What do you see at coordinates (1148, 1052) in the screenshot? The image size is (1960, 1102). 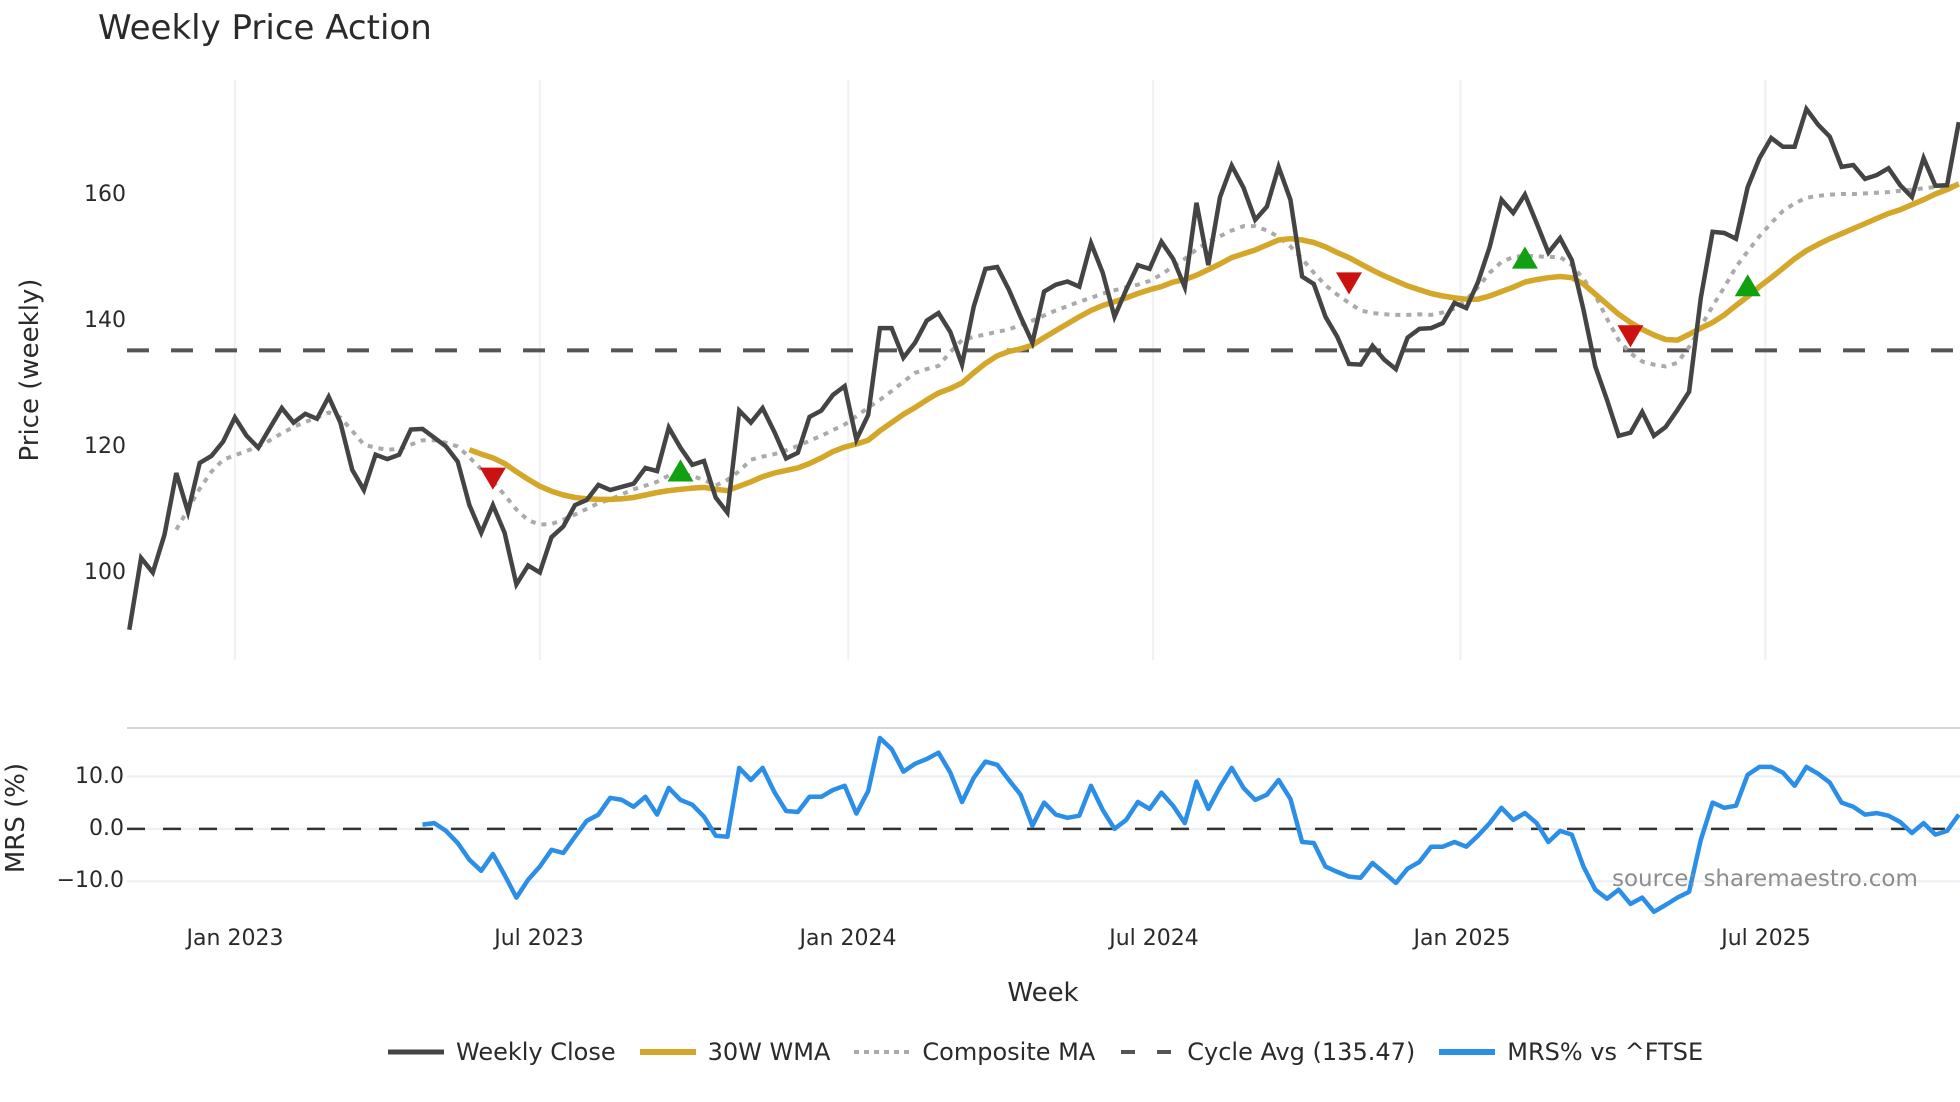 I see `legend-dashed-line-icon` at bounding box center [1148, 1052].